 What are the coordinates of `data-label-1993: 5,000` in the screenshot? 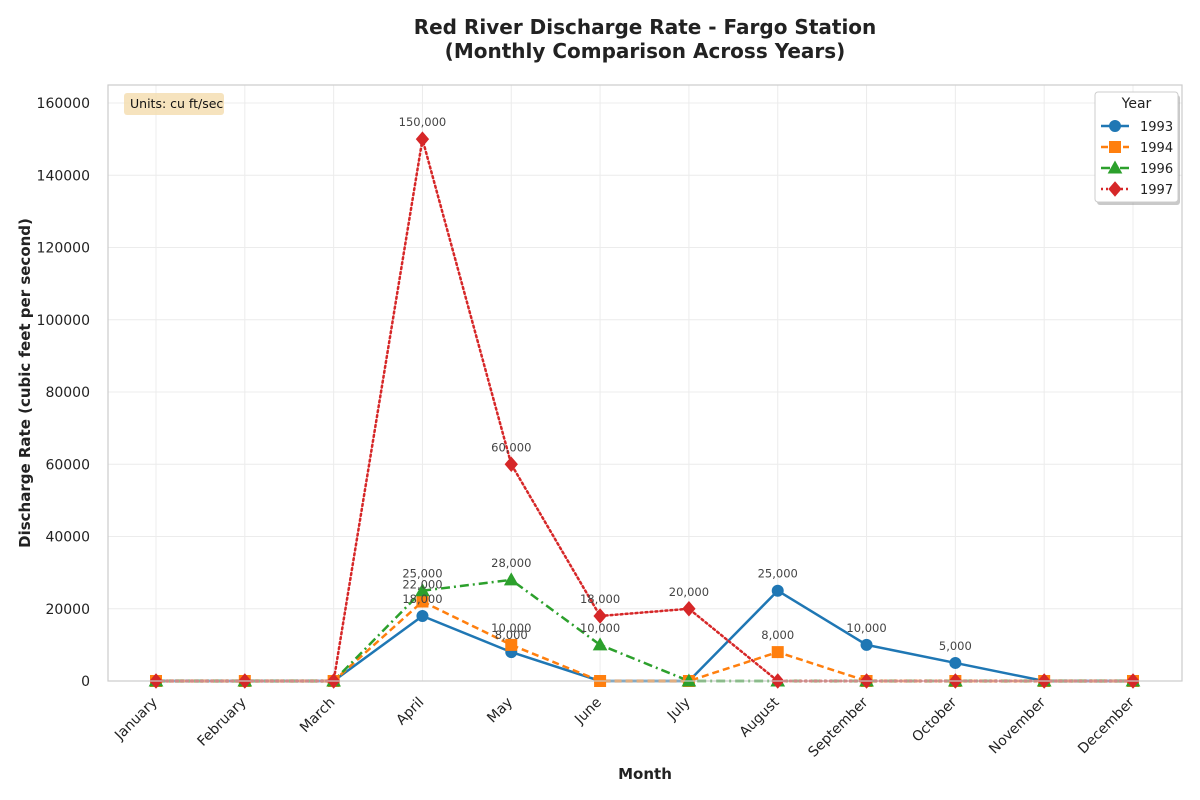 It's located at (955, 646).